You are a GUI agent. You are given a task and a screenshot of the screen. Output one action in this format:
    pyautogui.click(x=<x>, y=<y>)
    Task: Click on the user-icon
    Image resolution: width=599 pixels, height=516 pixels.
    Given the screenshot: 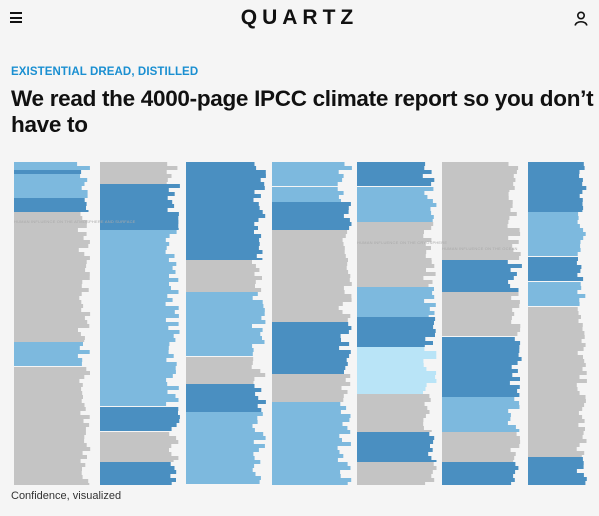 What is the action you would take?
    pyautogui.click(x=581, y=18)
    